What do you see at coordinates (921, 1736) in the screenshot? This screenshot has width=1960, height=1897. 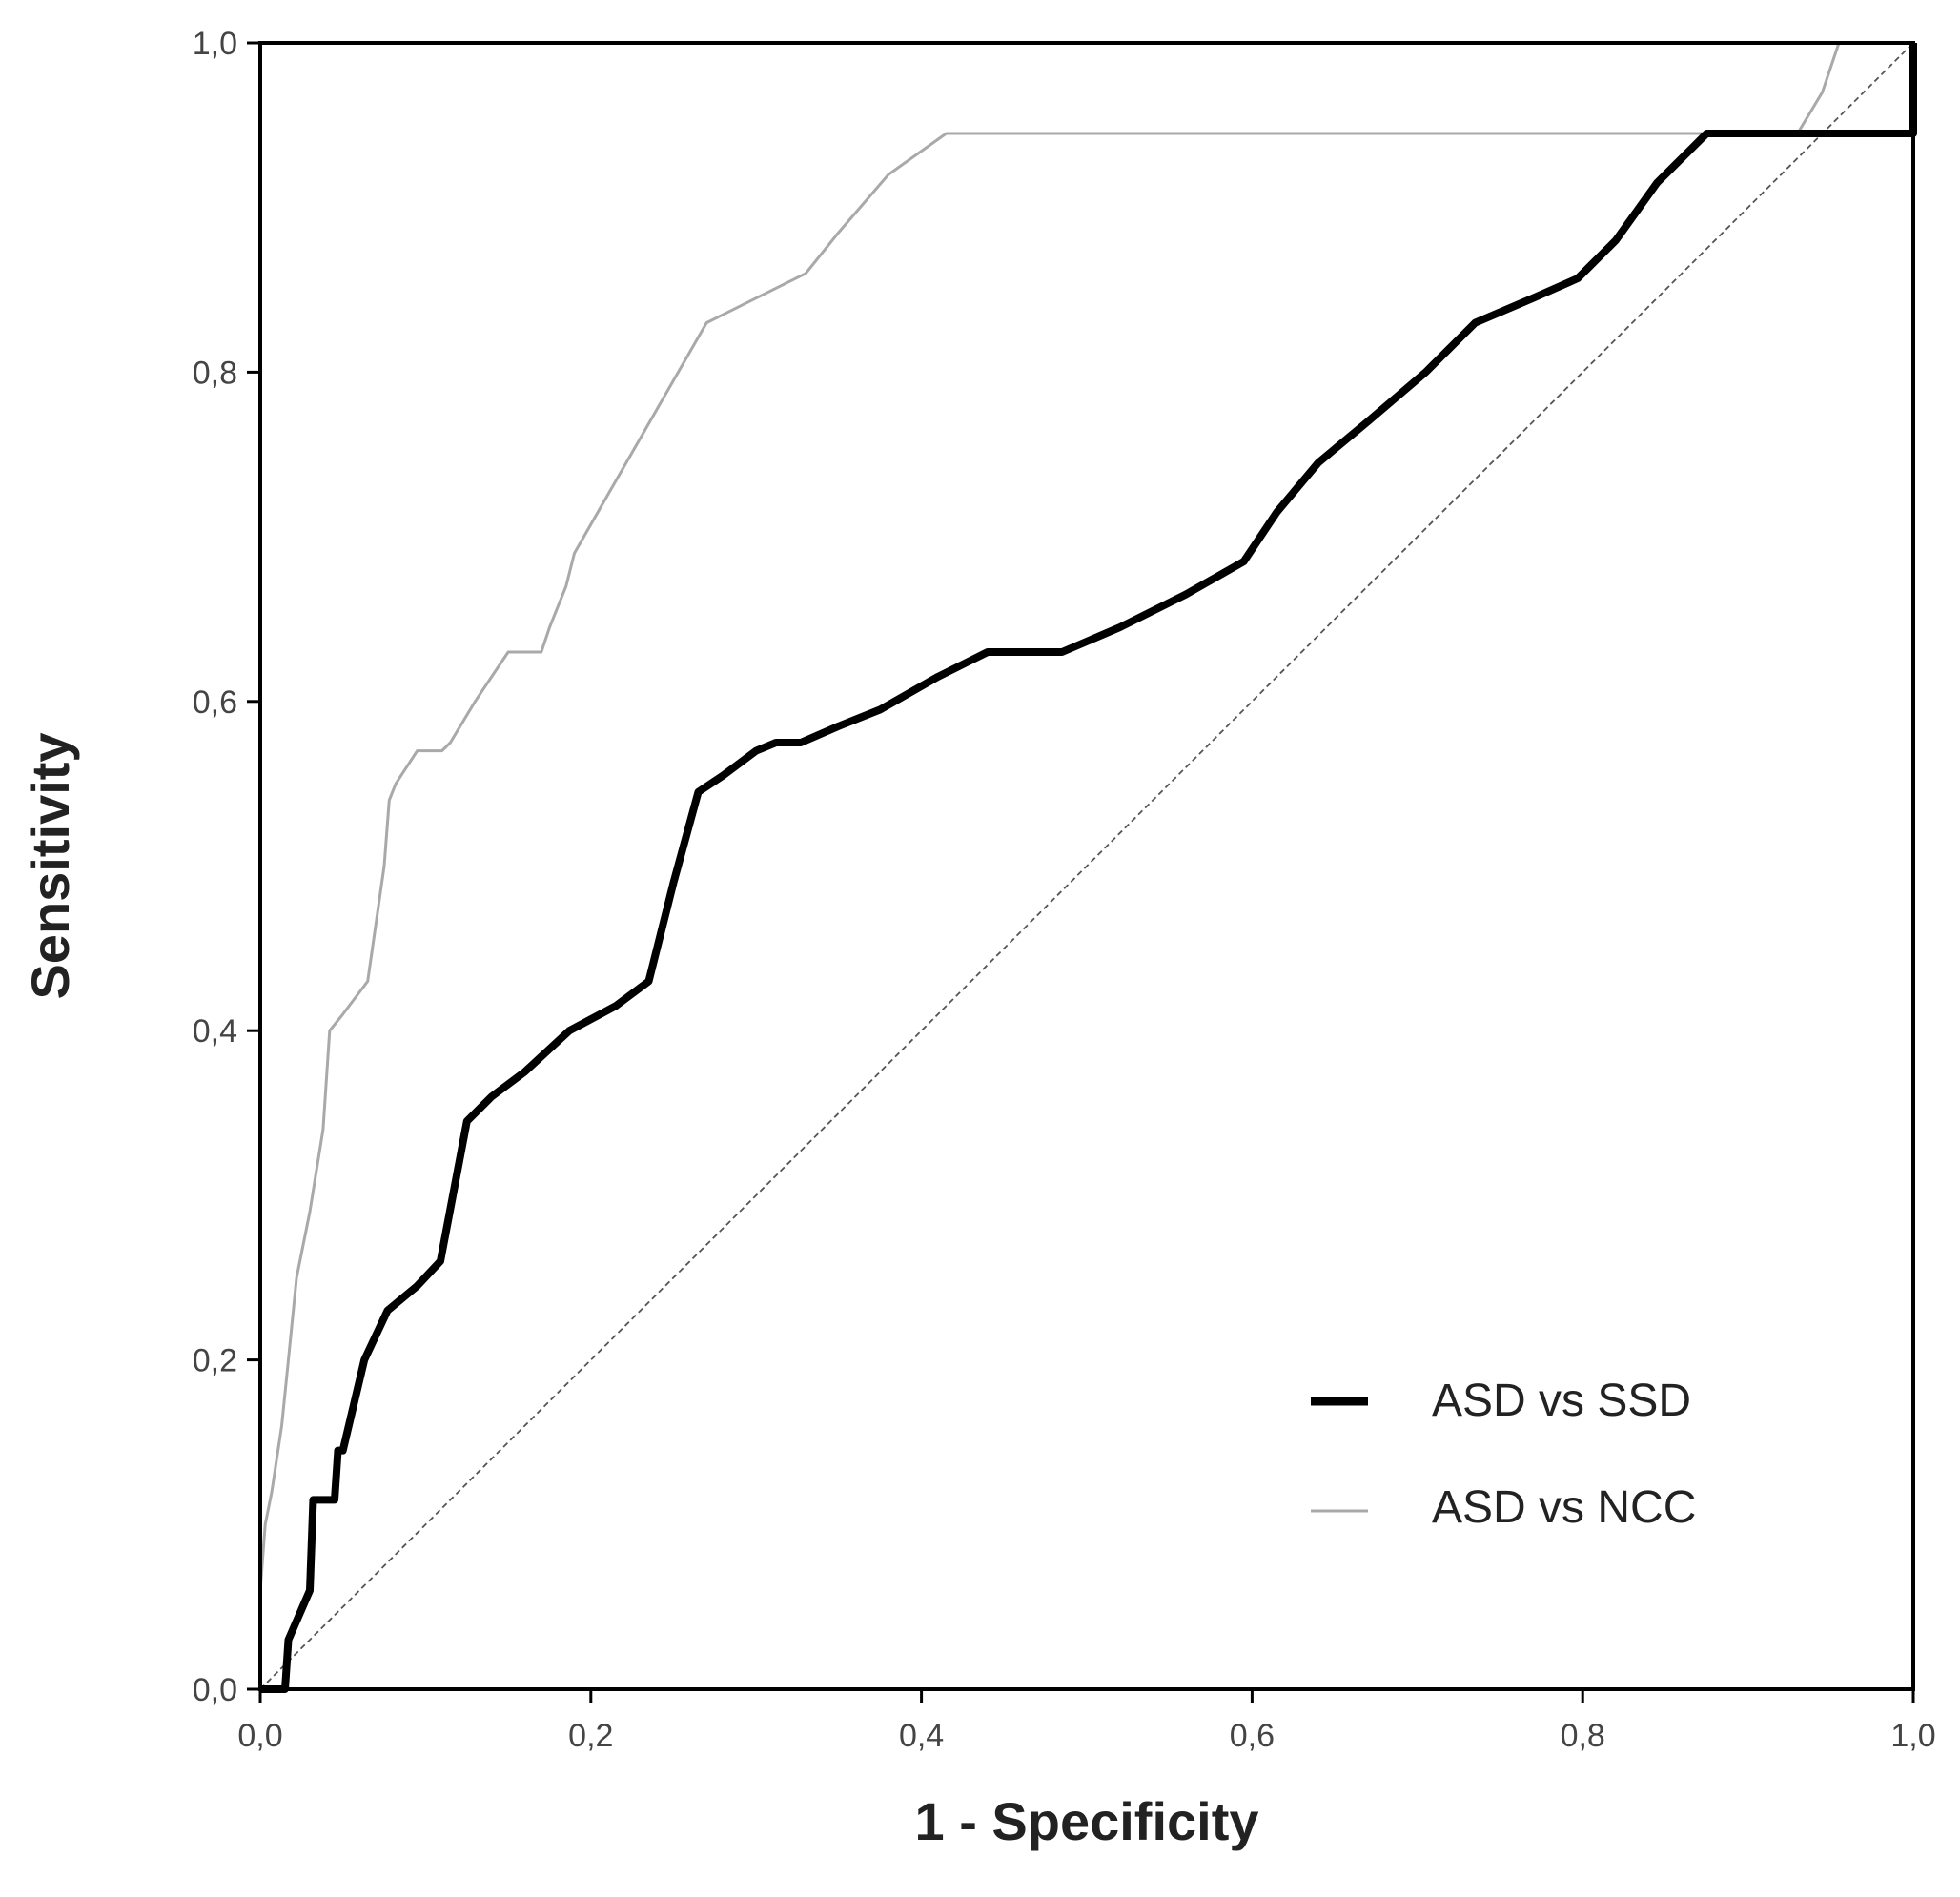 I see `x-tick-label: 0,4` at bounding box center [921, 1736].